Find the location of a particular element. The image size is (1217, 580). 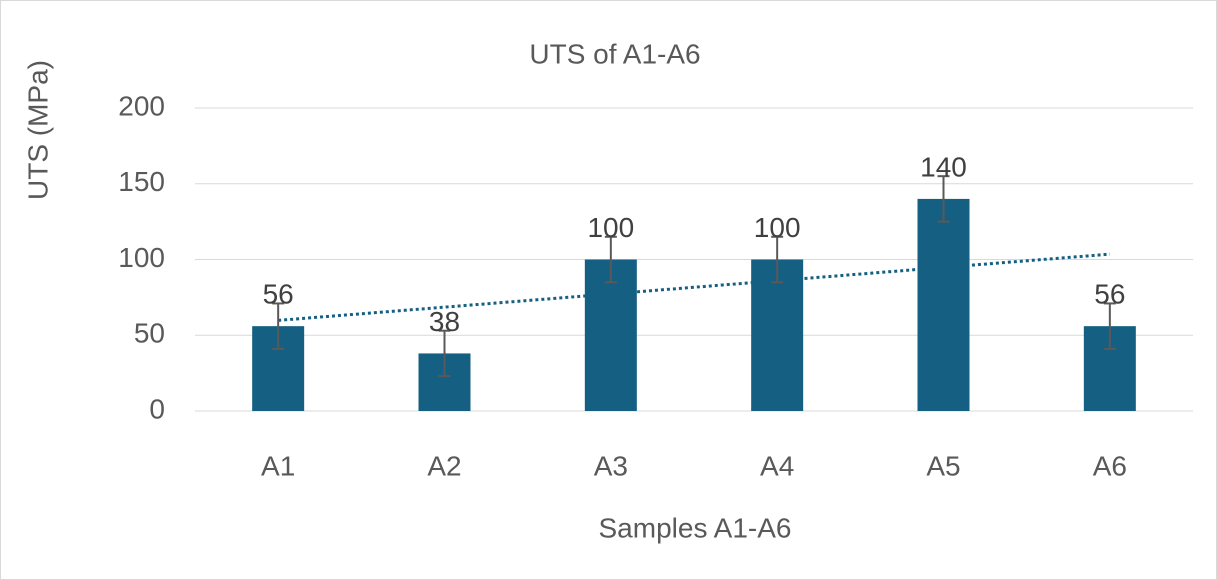

trendline is located at coordinates (694, 287).